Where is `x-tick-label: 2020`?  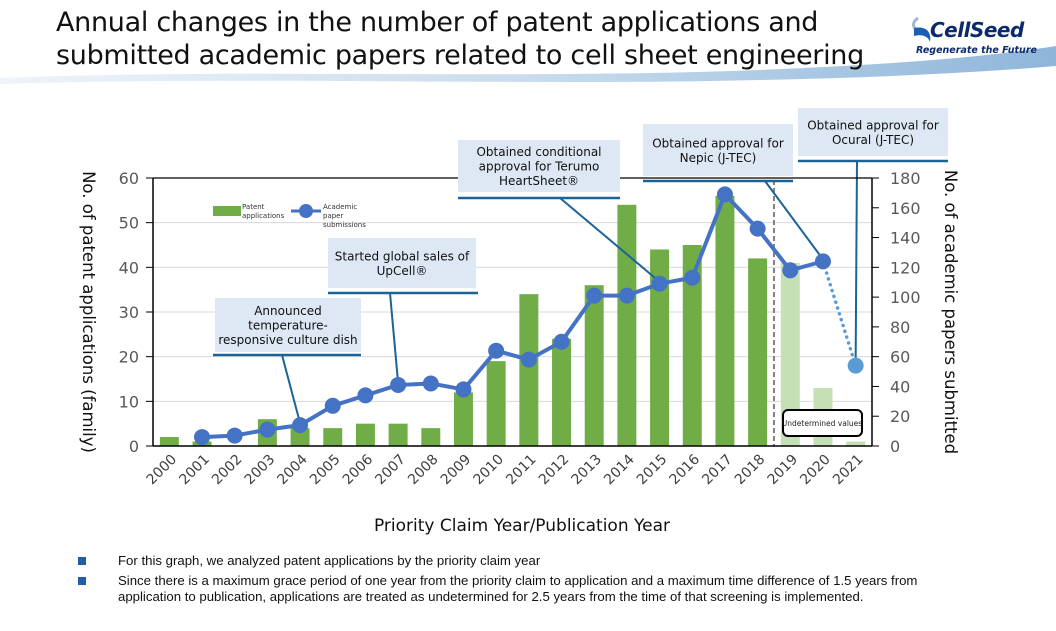
x-tick-label: 2020 is located at coordinates (815, 470).